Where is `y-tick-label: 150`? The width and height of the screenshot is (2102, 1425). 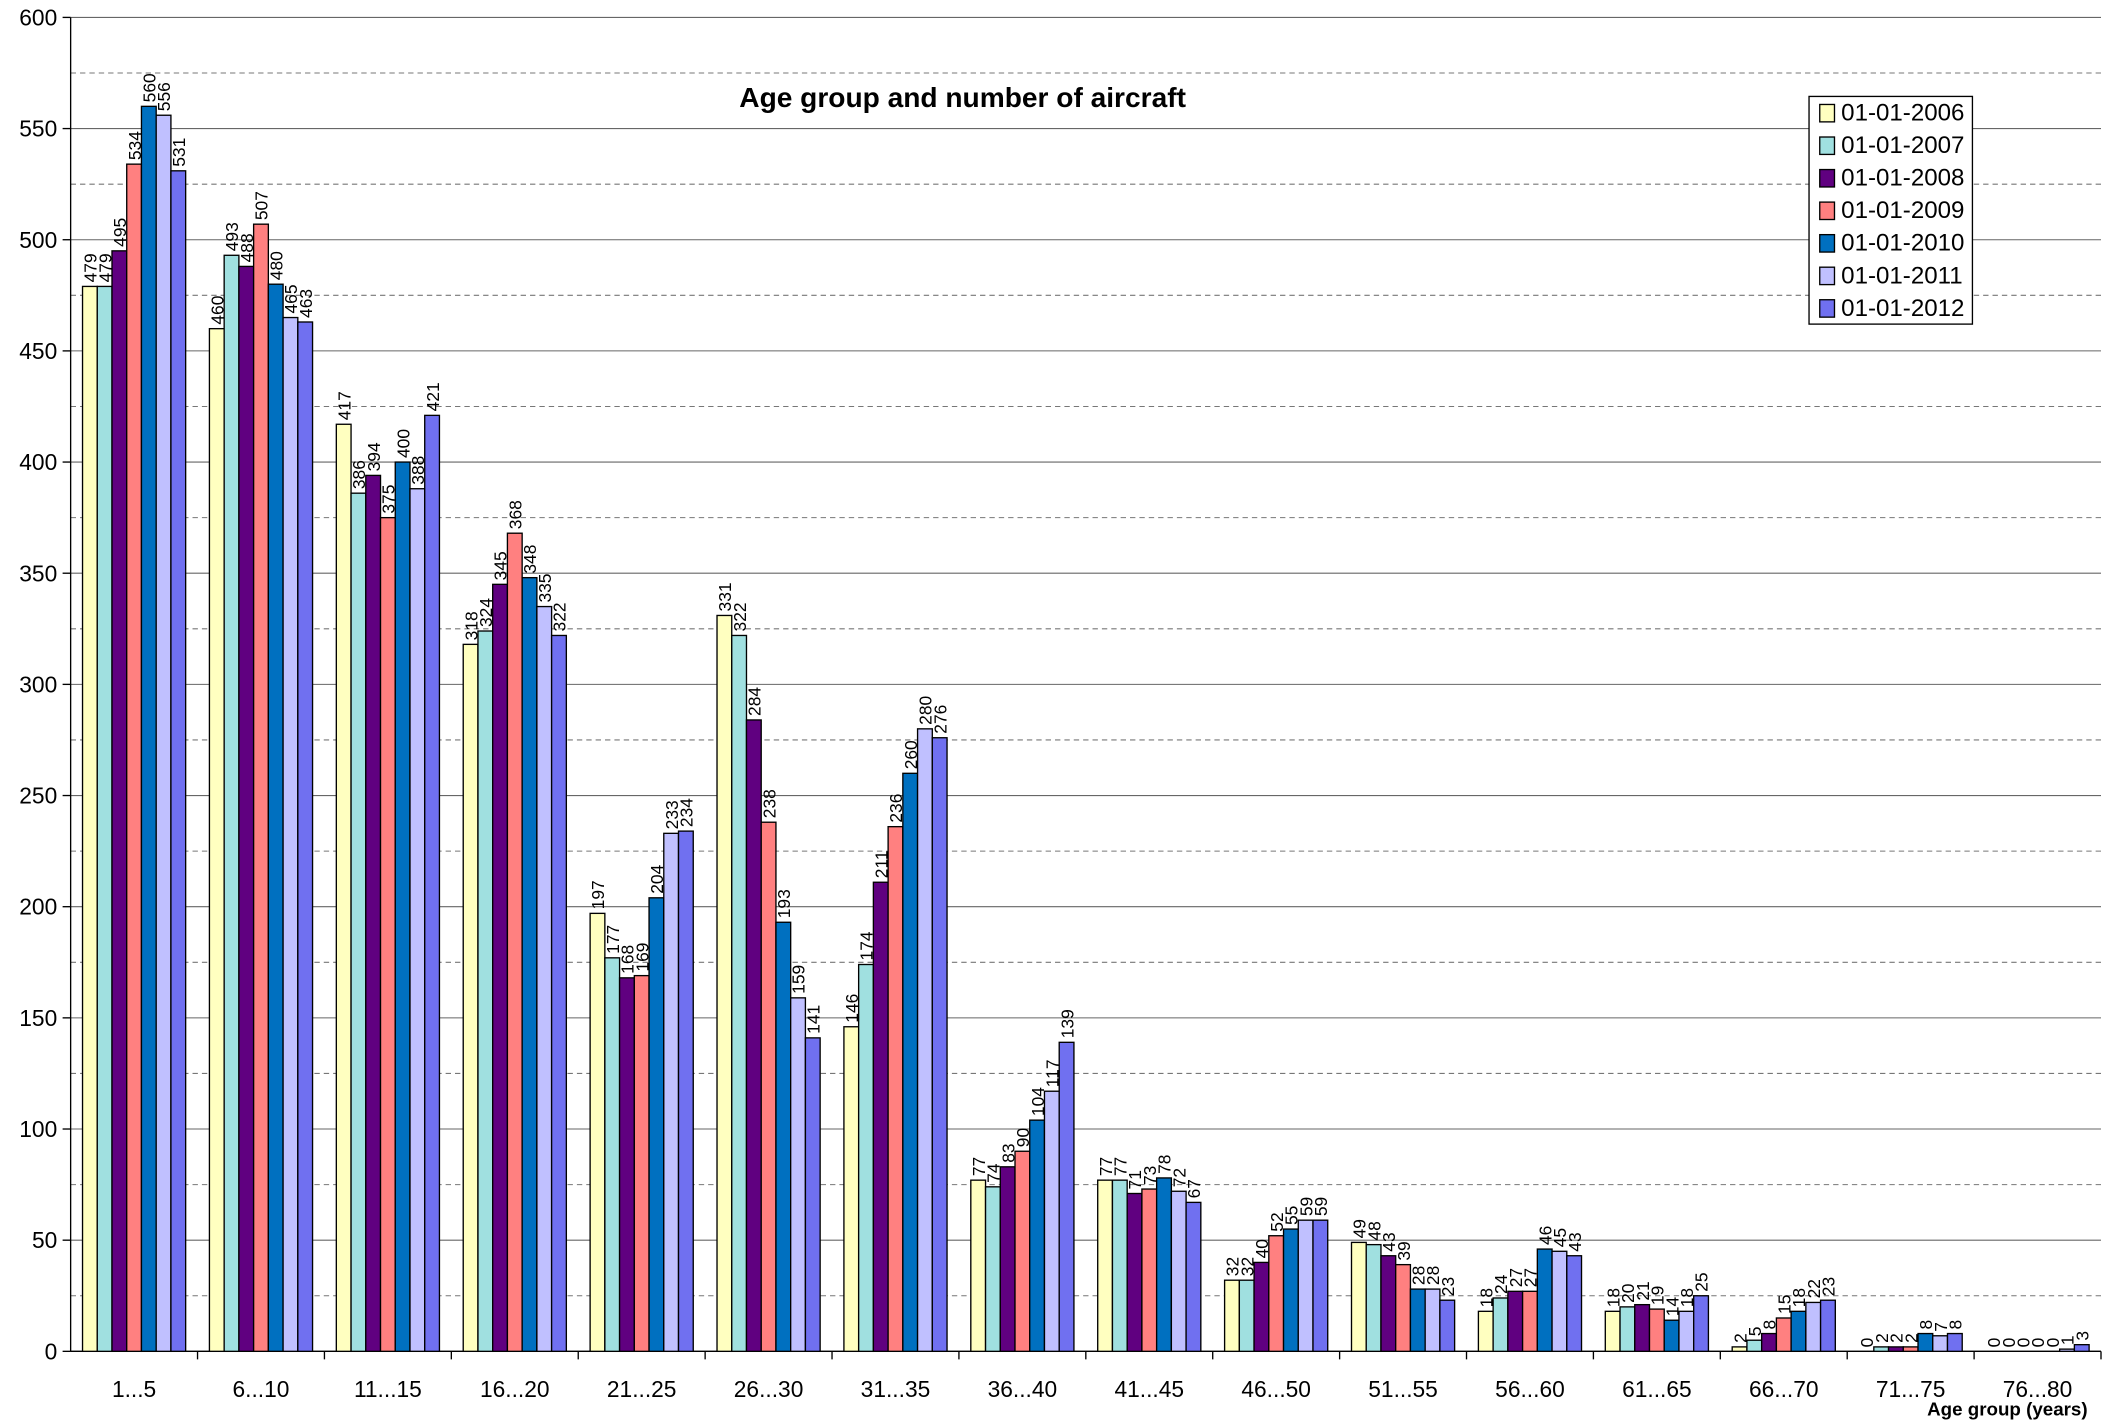 y-tick-label: 150 is located at coordinates (38, 1018).